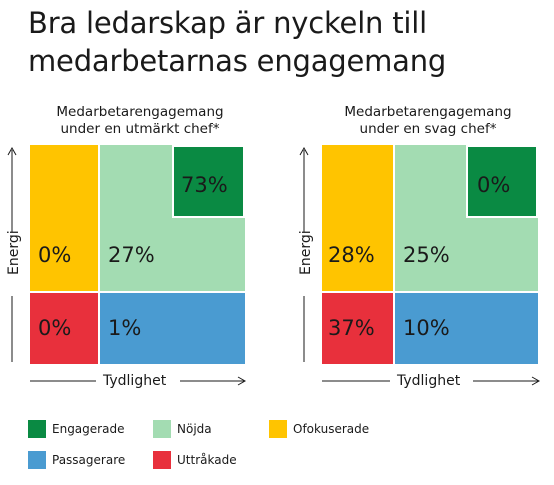  I want to click on legend-label-engagerade: Engagerade, so click(88, 429).